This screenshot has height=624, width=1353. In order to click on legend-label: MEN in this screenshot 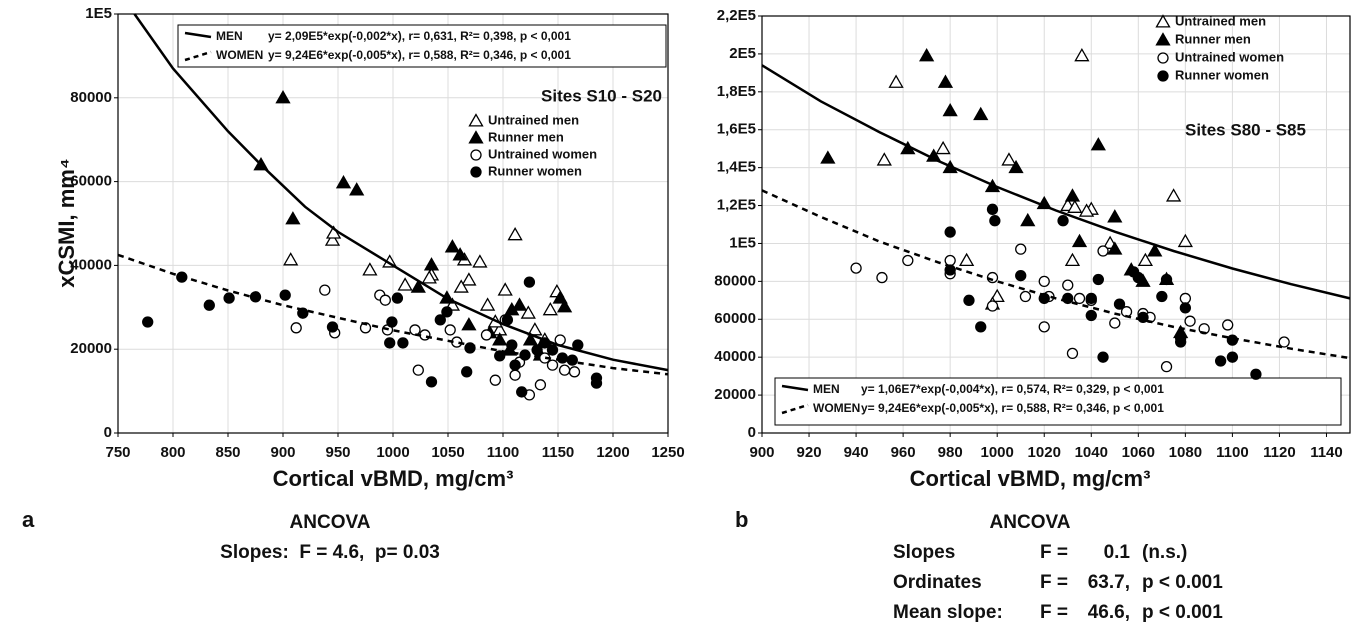, I will do `click(826, 389)`.